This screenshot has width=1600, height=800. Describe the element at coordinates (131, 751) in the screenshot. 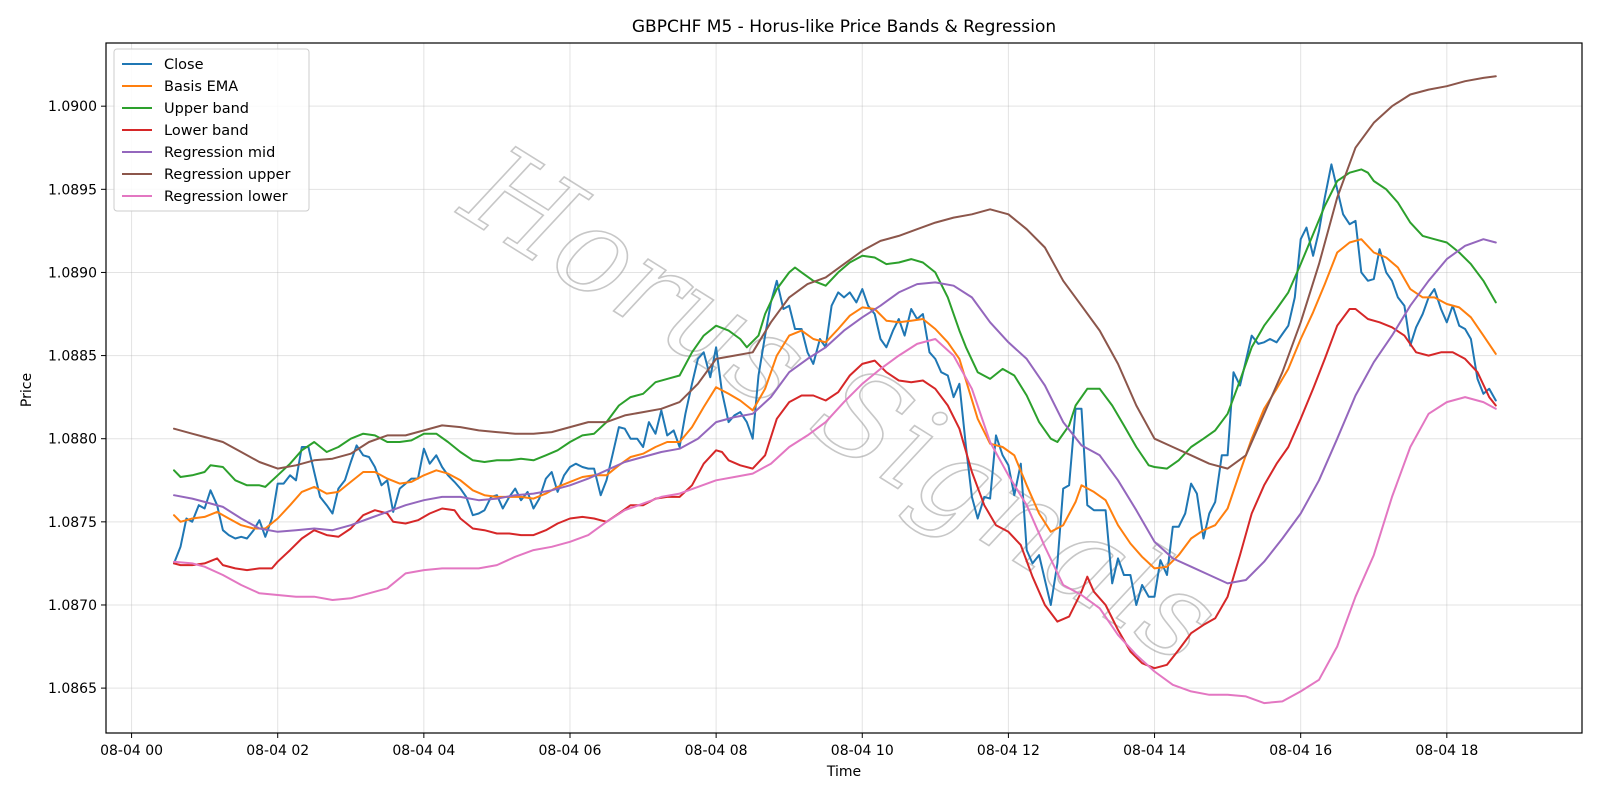

I see `x-tick-label: 08-04 00` at that location.